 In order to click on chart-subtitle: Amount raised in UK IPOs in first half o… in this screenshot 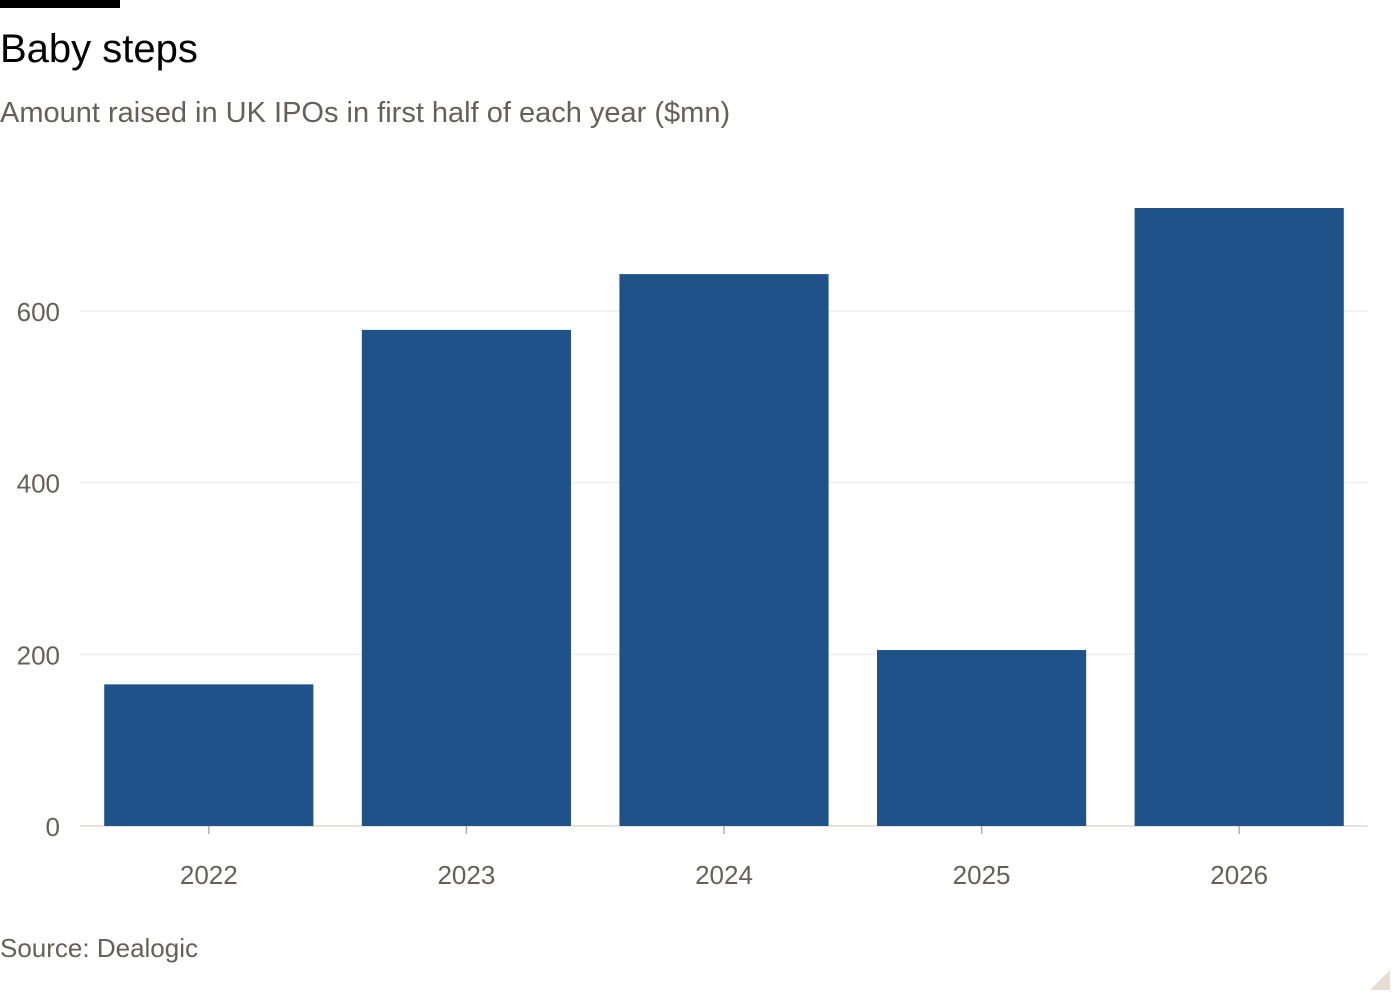, I will do `click(365, 113)`.